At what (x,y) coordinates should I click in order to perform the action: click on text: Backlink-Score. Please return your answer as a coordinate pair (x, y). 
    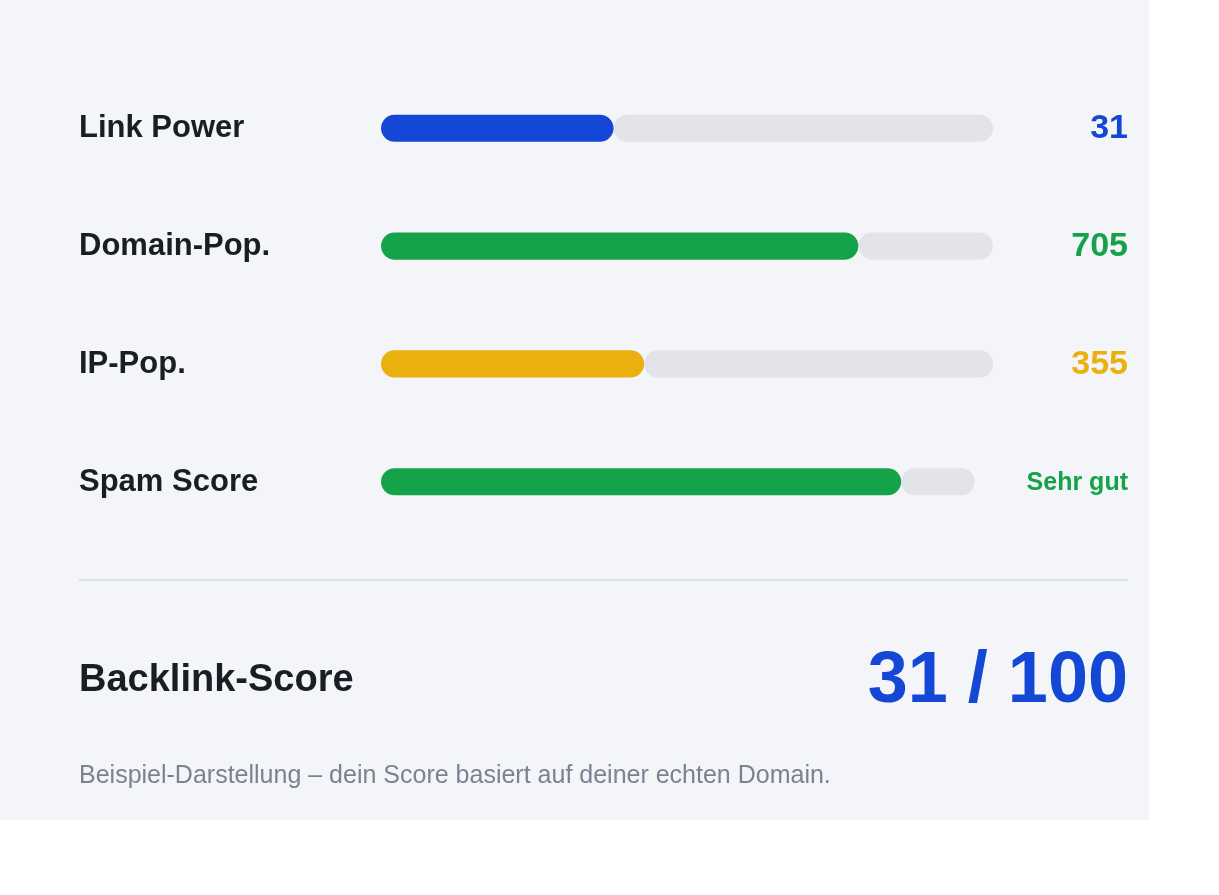
    Looking at the image, I should click on (216, 678).